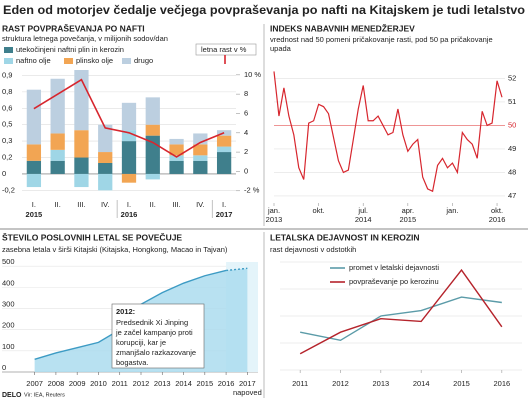 The image size is (528, 400). I want to click on x-tick-year: 2013, so click(274, 219).